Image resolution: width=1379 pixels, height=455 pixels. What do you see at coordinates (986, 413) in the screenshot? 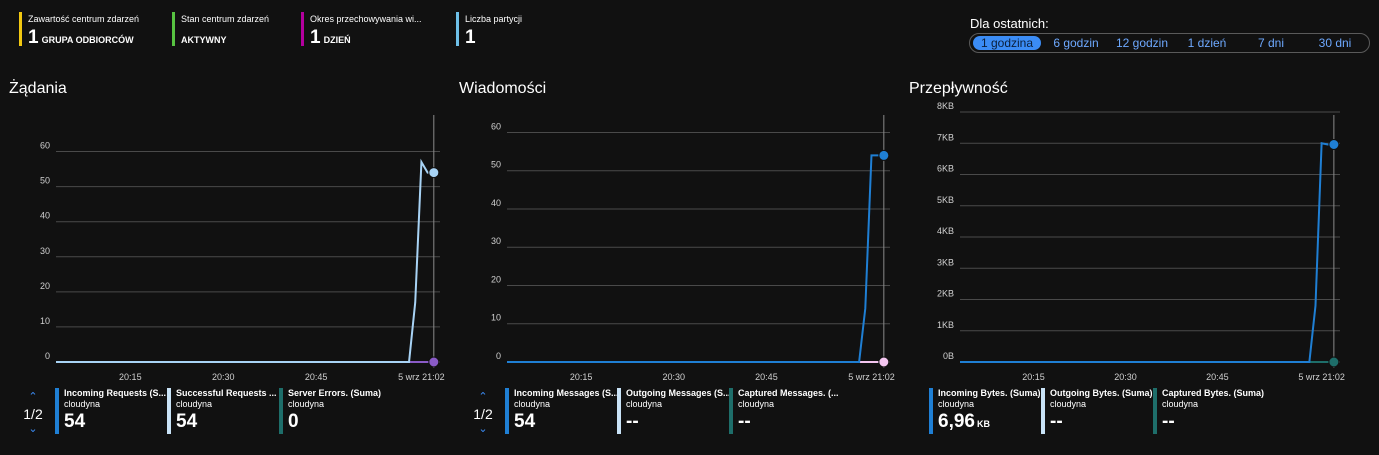
I see `legend-item: Incoming Bytes. (Suma) cloudyna 6,96 KB` at bounding box center [986, 413].